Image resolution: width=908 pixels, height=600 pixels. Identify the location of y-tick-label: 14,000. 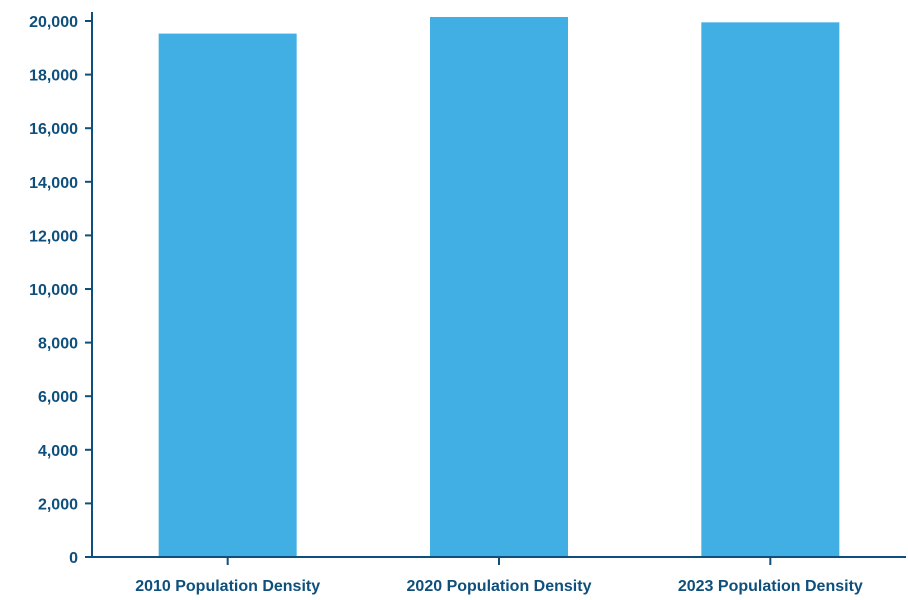
(53, 183).